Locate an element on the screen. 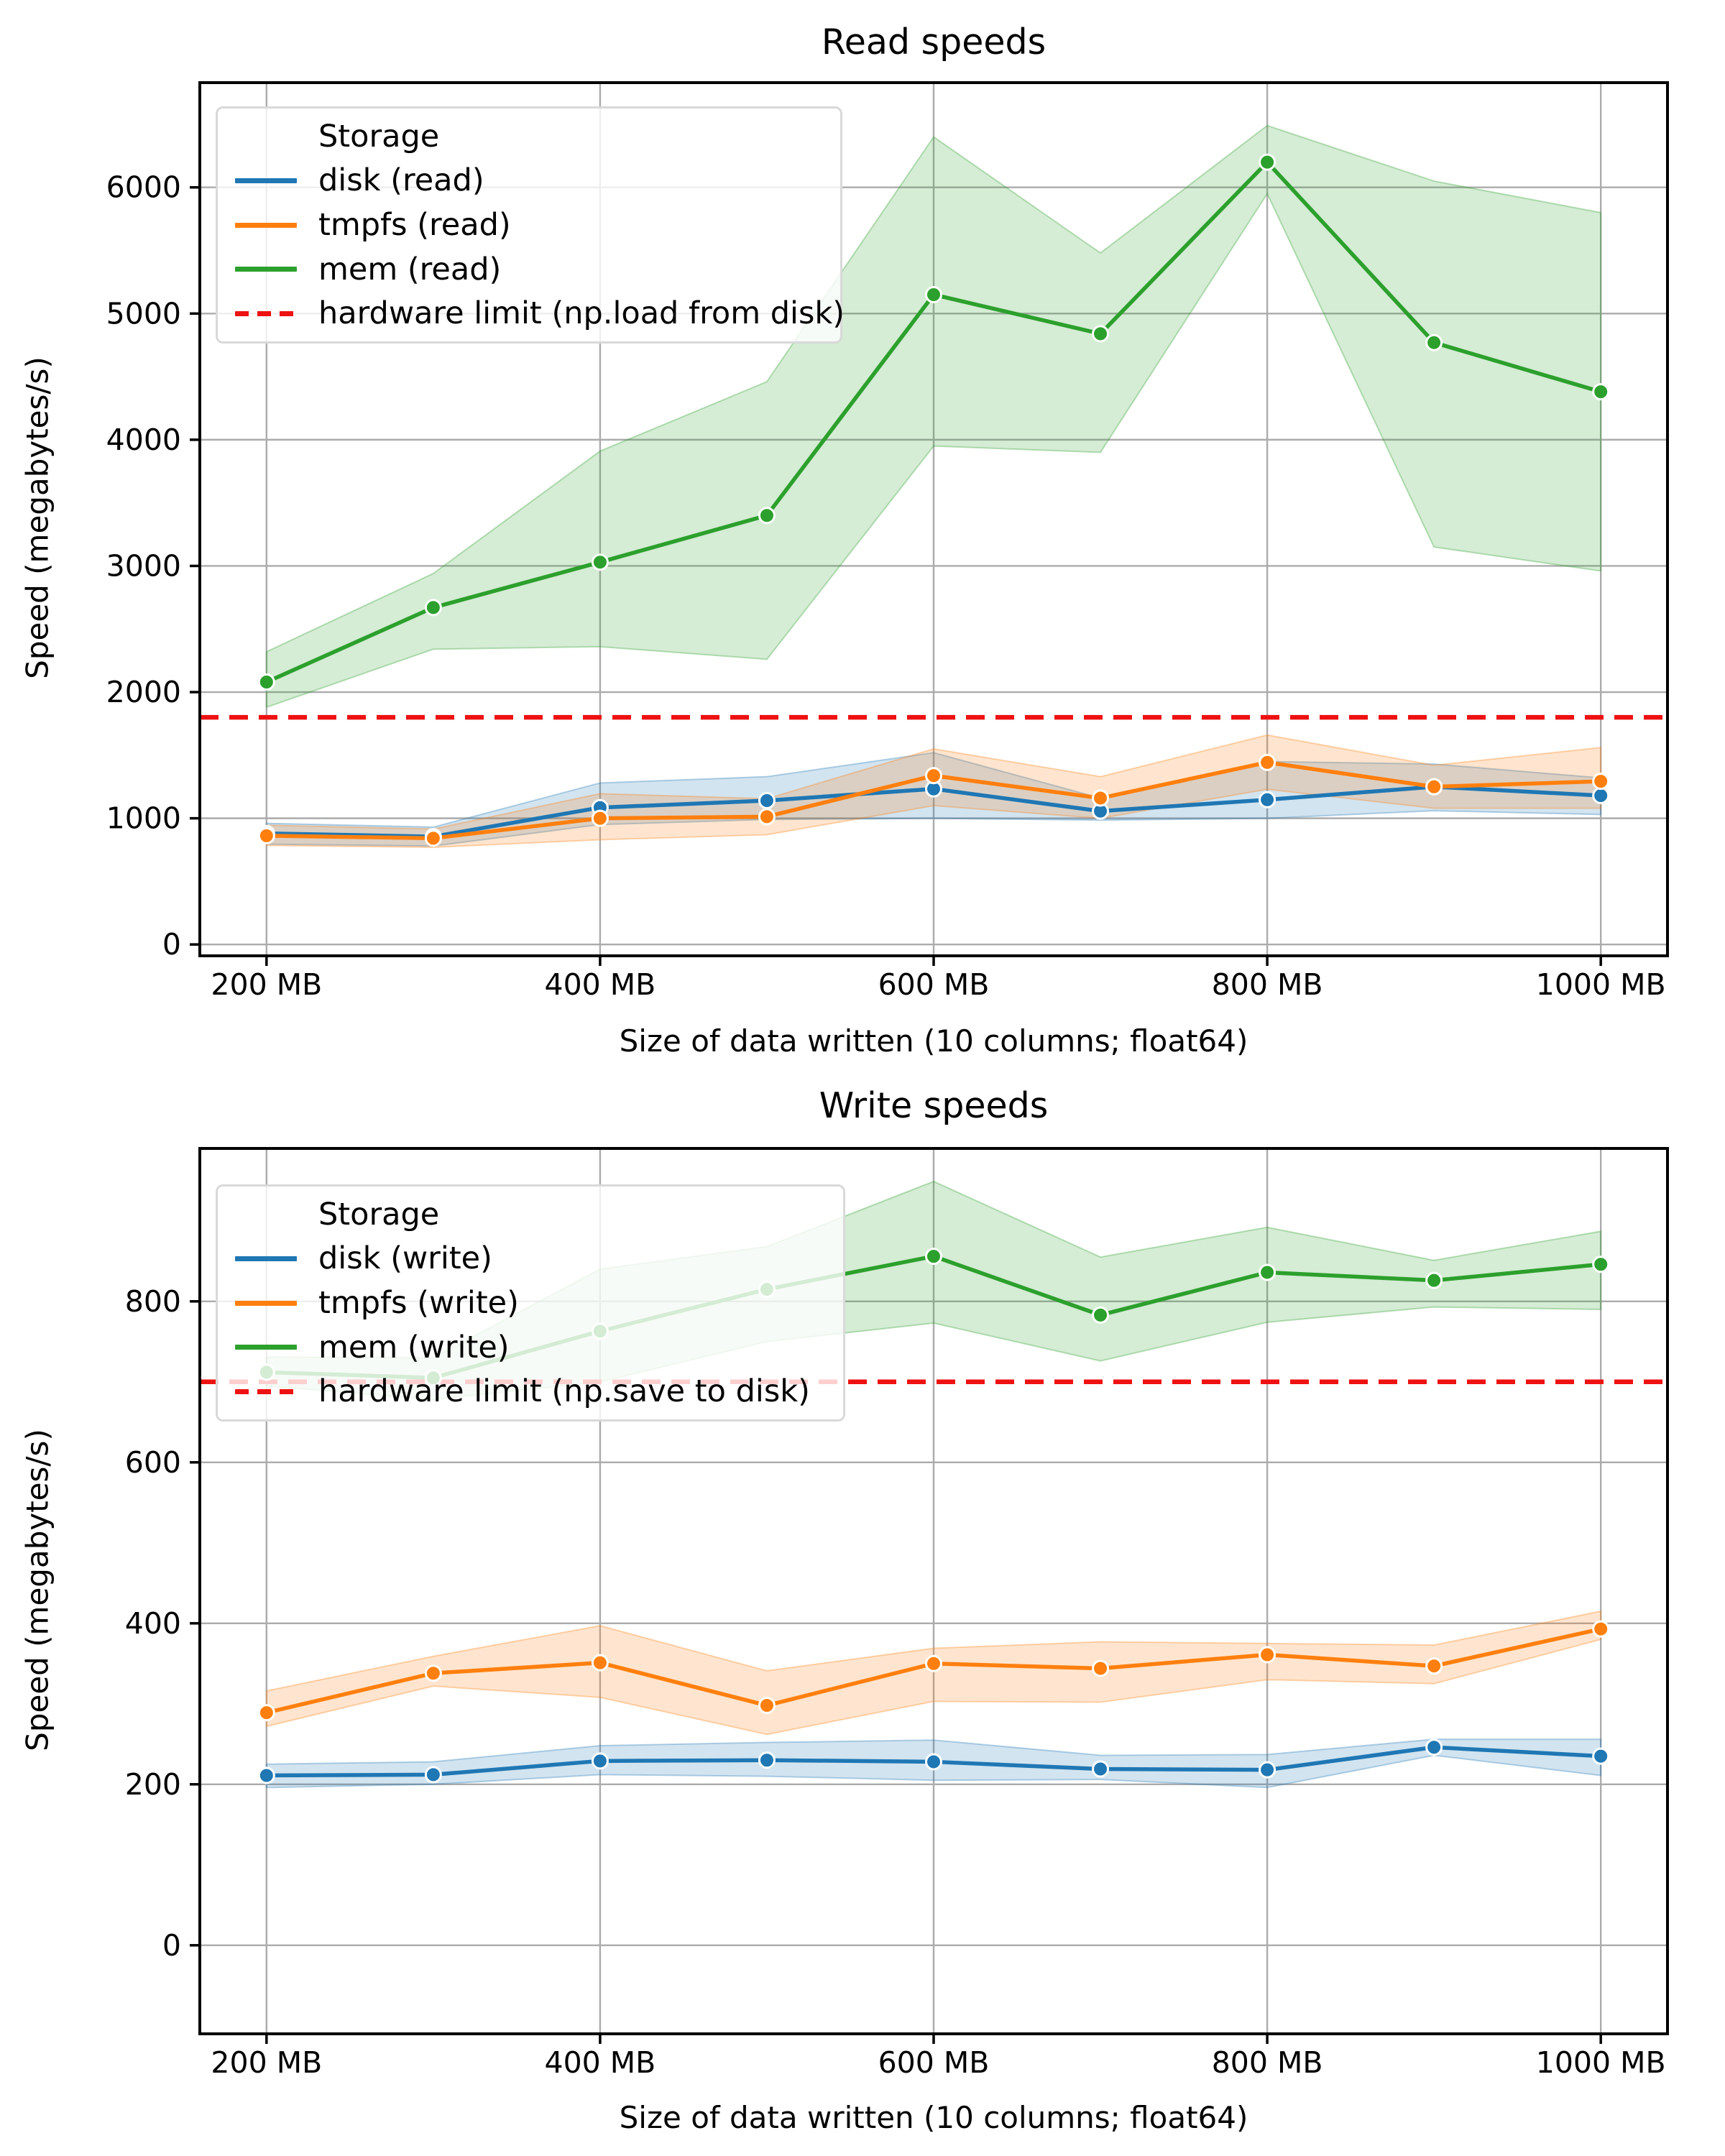 The width and height of the screenshot is (1725, 2156). read-legend-item-tmpfs: tmpfs (read) is located at coordinates (529, 225).